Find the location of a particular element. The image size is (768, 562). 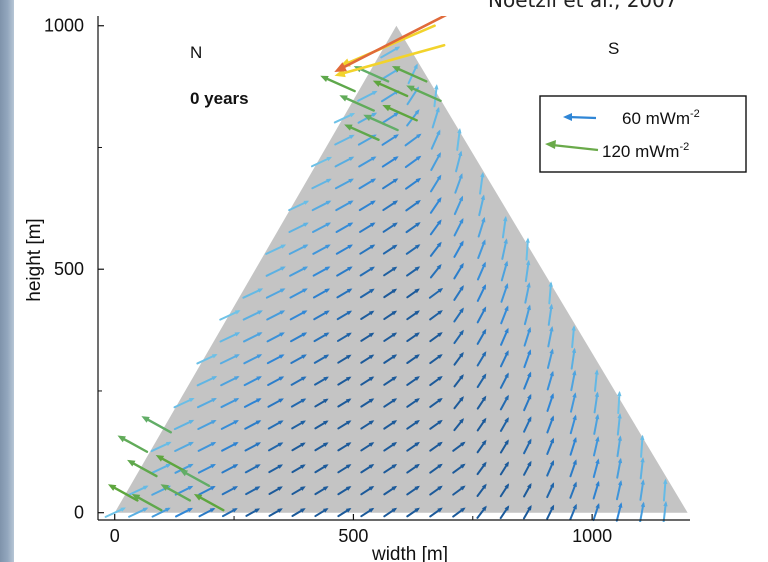

legend-entry-120: 120 mWm-2 is located at coordinates (617, 150).